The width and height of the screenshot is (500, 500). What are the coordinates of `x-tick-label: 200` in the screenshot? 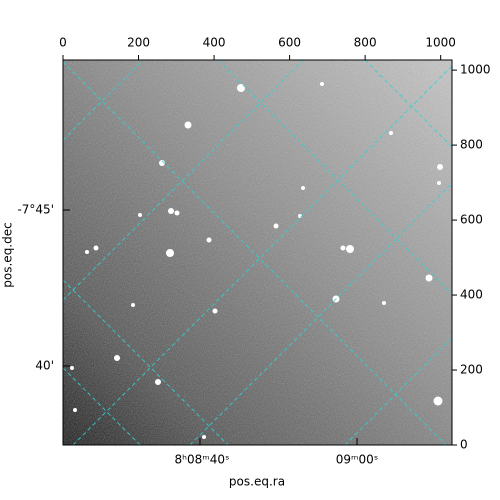 It's located at (138, 43).